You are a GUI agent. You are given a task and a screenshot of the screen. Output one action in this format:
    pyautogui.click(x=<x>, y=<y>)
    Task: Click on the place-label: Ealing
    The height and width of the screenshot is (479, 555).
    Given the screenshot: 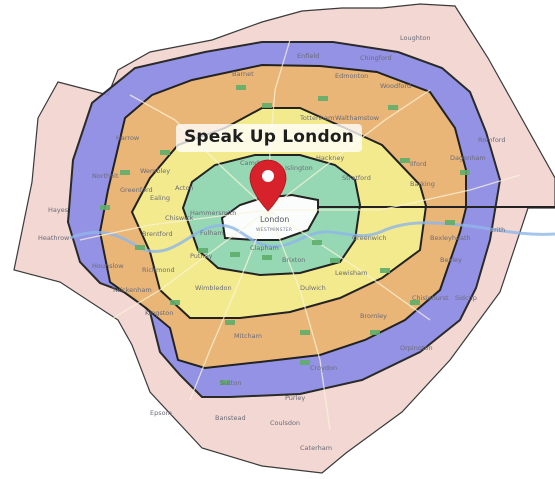 What is the action you would take?
    pyautogui.click(x=160, y=198)
    